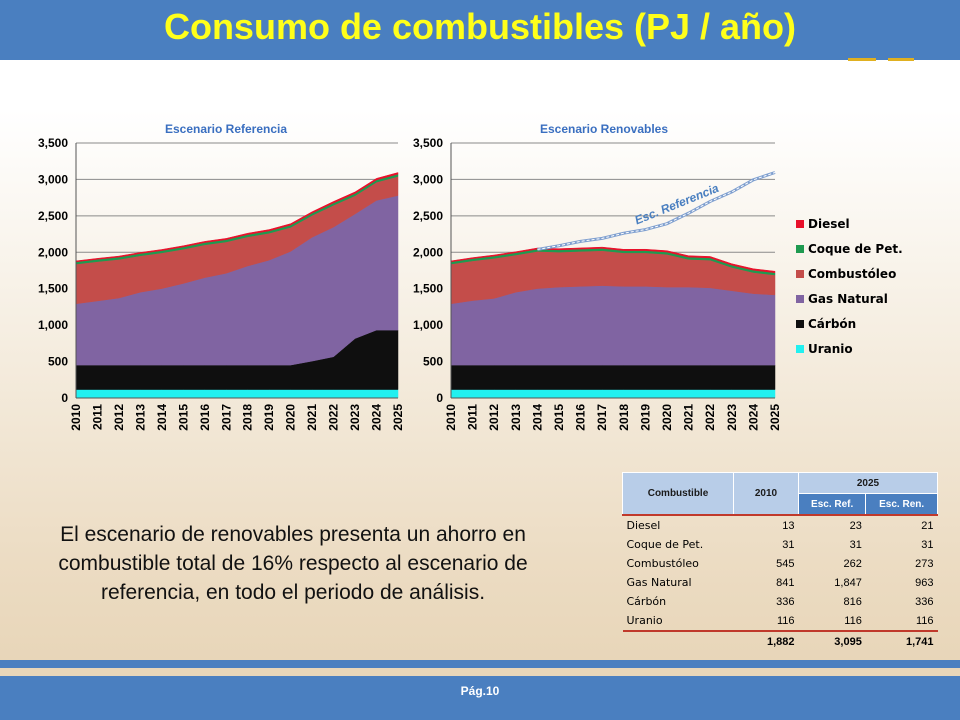 The height and width of the screenshot is (720, 960). Describe the element at coordinates (832, 504) in the screenshot. I see `table-header-esc-ref: Esc. Ref.` at that location.